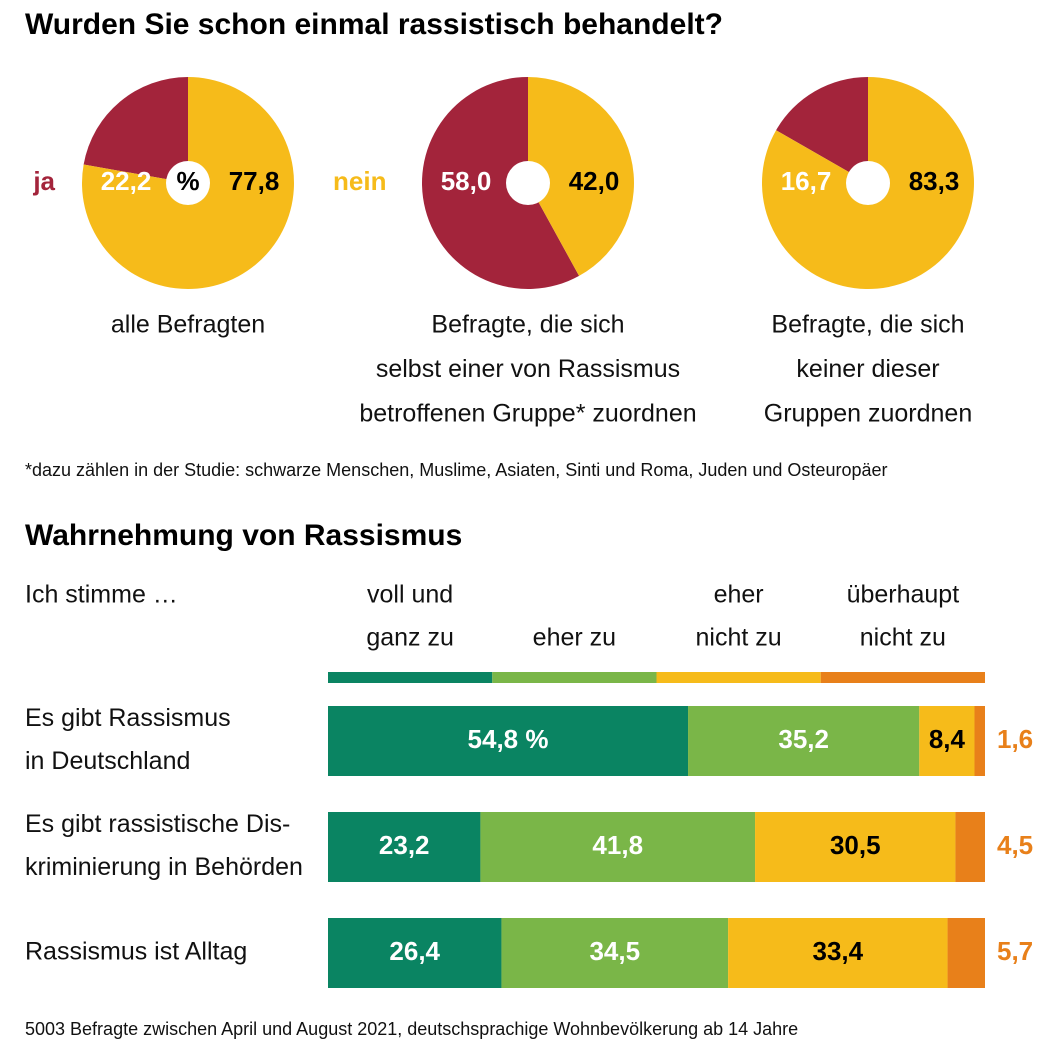 This screenshot has height=1056, width=1056. I want to click on legend-label: voll und, so click(410, 595).